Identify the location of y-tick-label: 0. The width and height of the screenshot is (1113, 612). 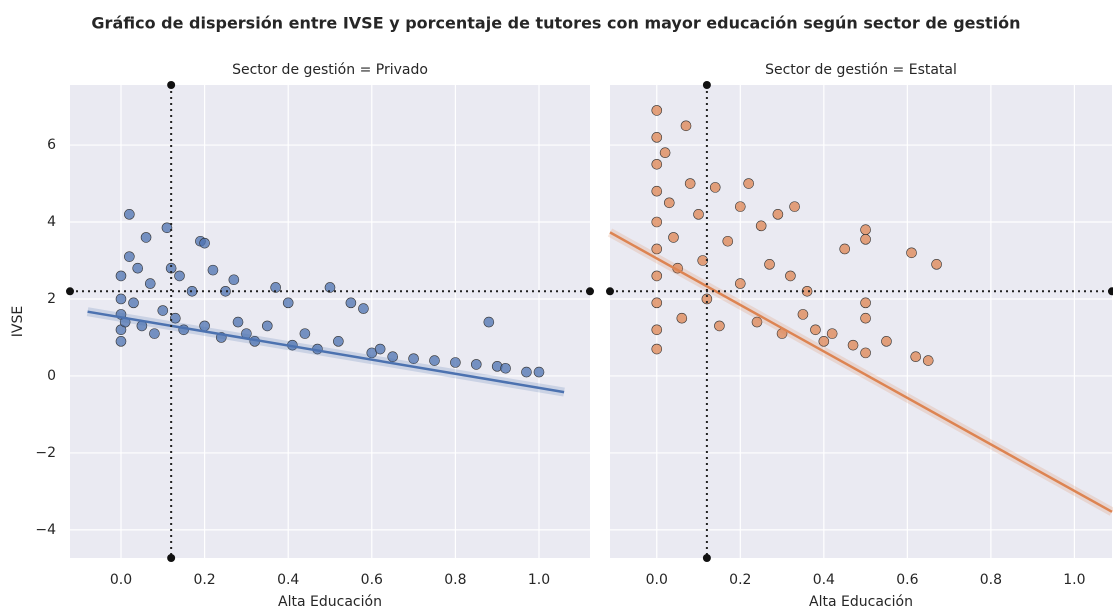
(51, 376).